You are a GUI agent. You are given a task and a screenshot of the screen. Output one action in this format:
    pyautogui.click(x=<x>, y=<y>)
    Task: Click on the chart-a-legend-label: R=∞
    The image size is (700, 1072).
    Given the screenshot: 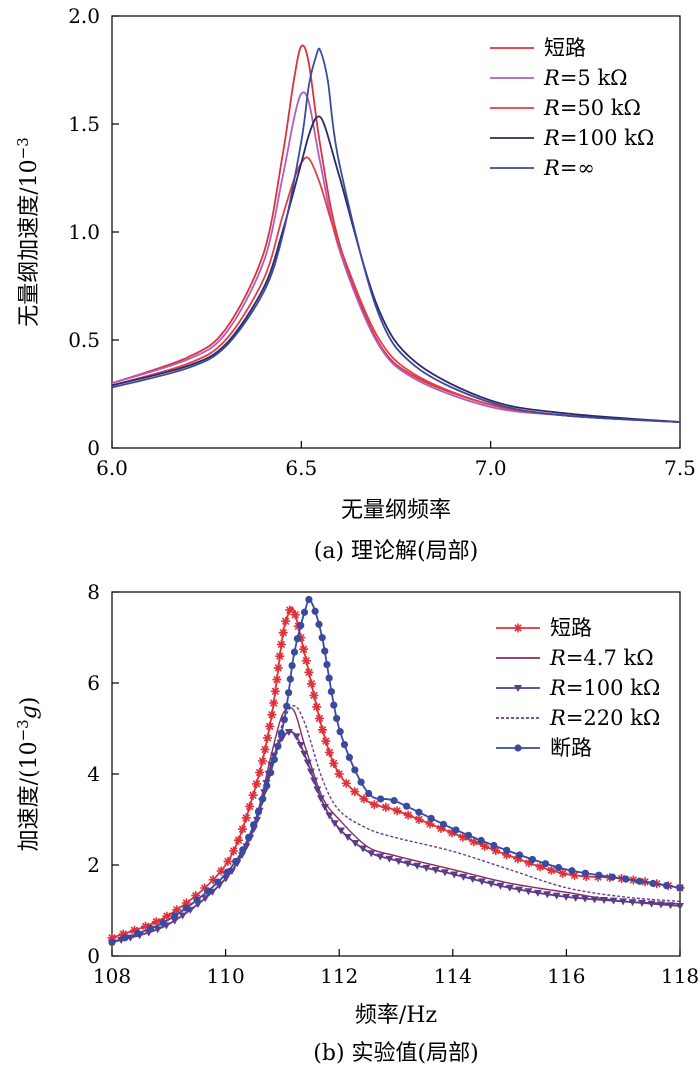 What is the action you would take?
    pyautogui.click(x=569, y=168)
    